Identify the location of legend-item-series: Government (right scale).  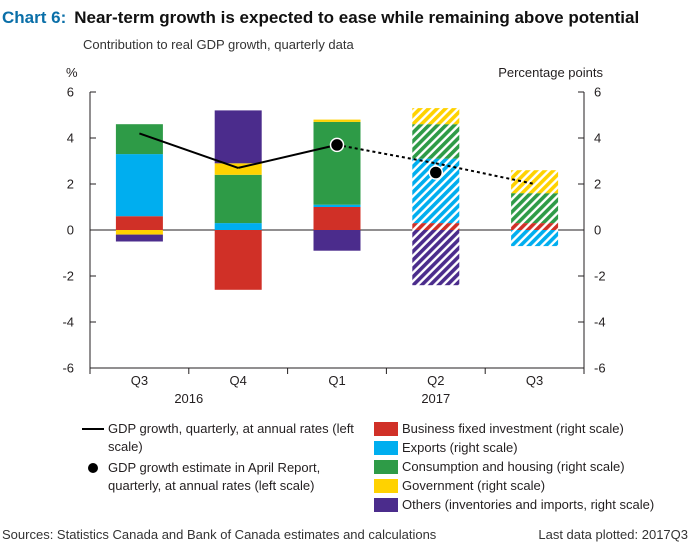
(534, 486).